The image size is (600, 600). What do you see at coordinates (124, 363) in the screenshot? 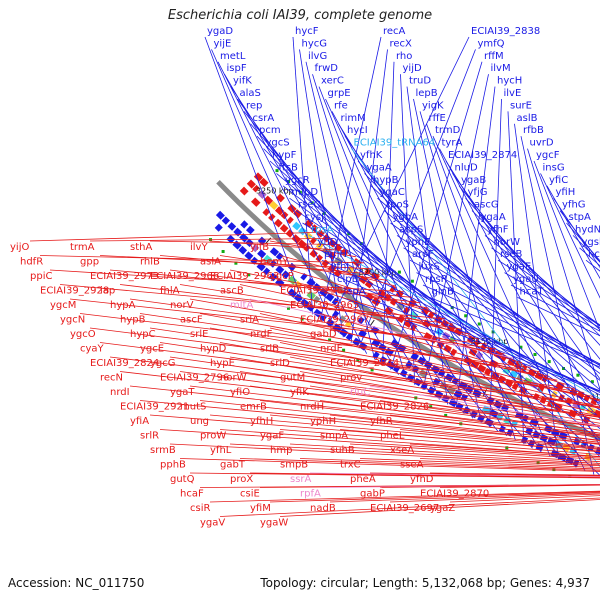
I see `inner-gene-label-40: ECIAI39_2824` at bounding box center [124, 363].